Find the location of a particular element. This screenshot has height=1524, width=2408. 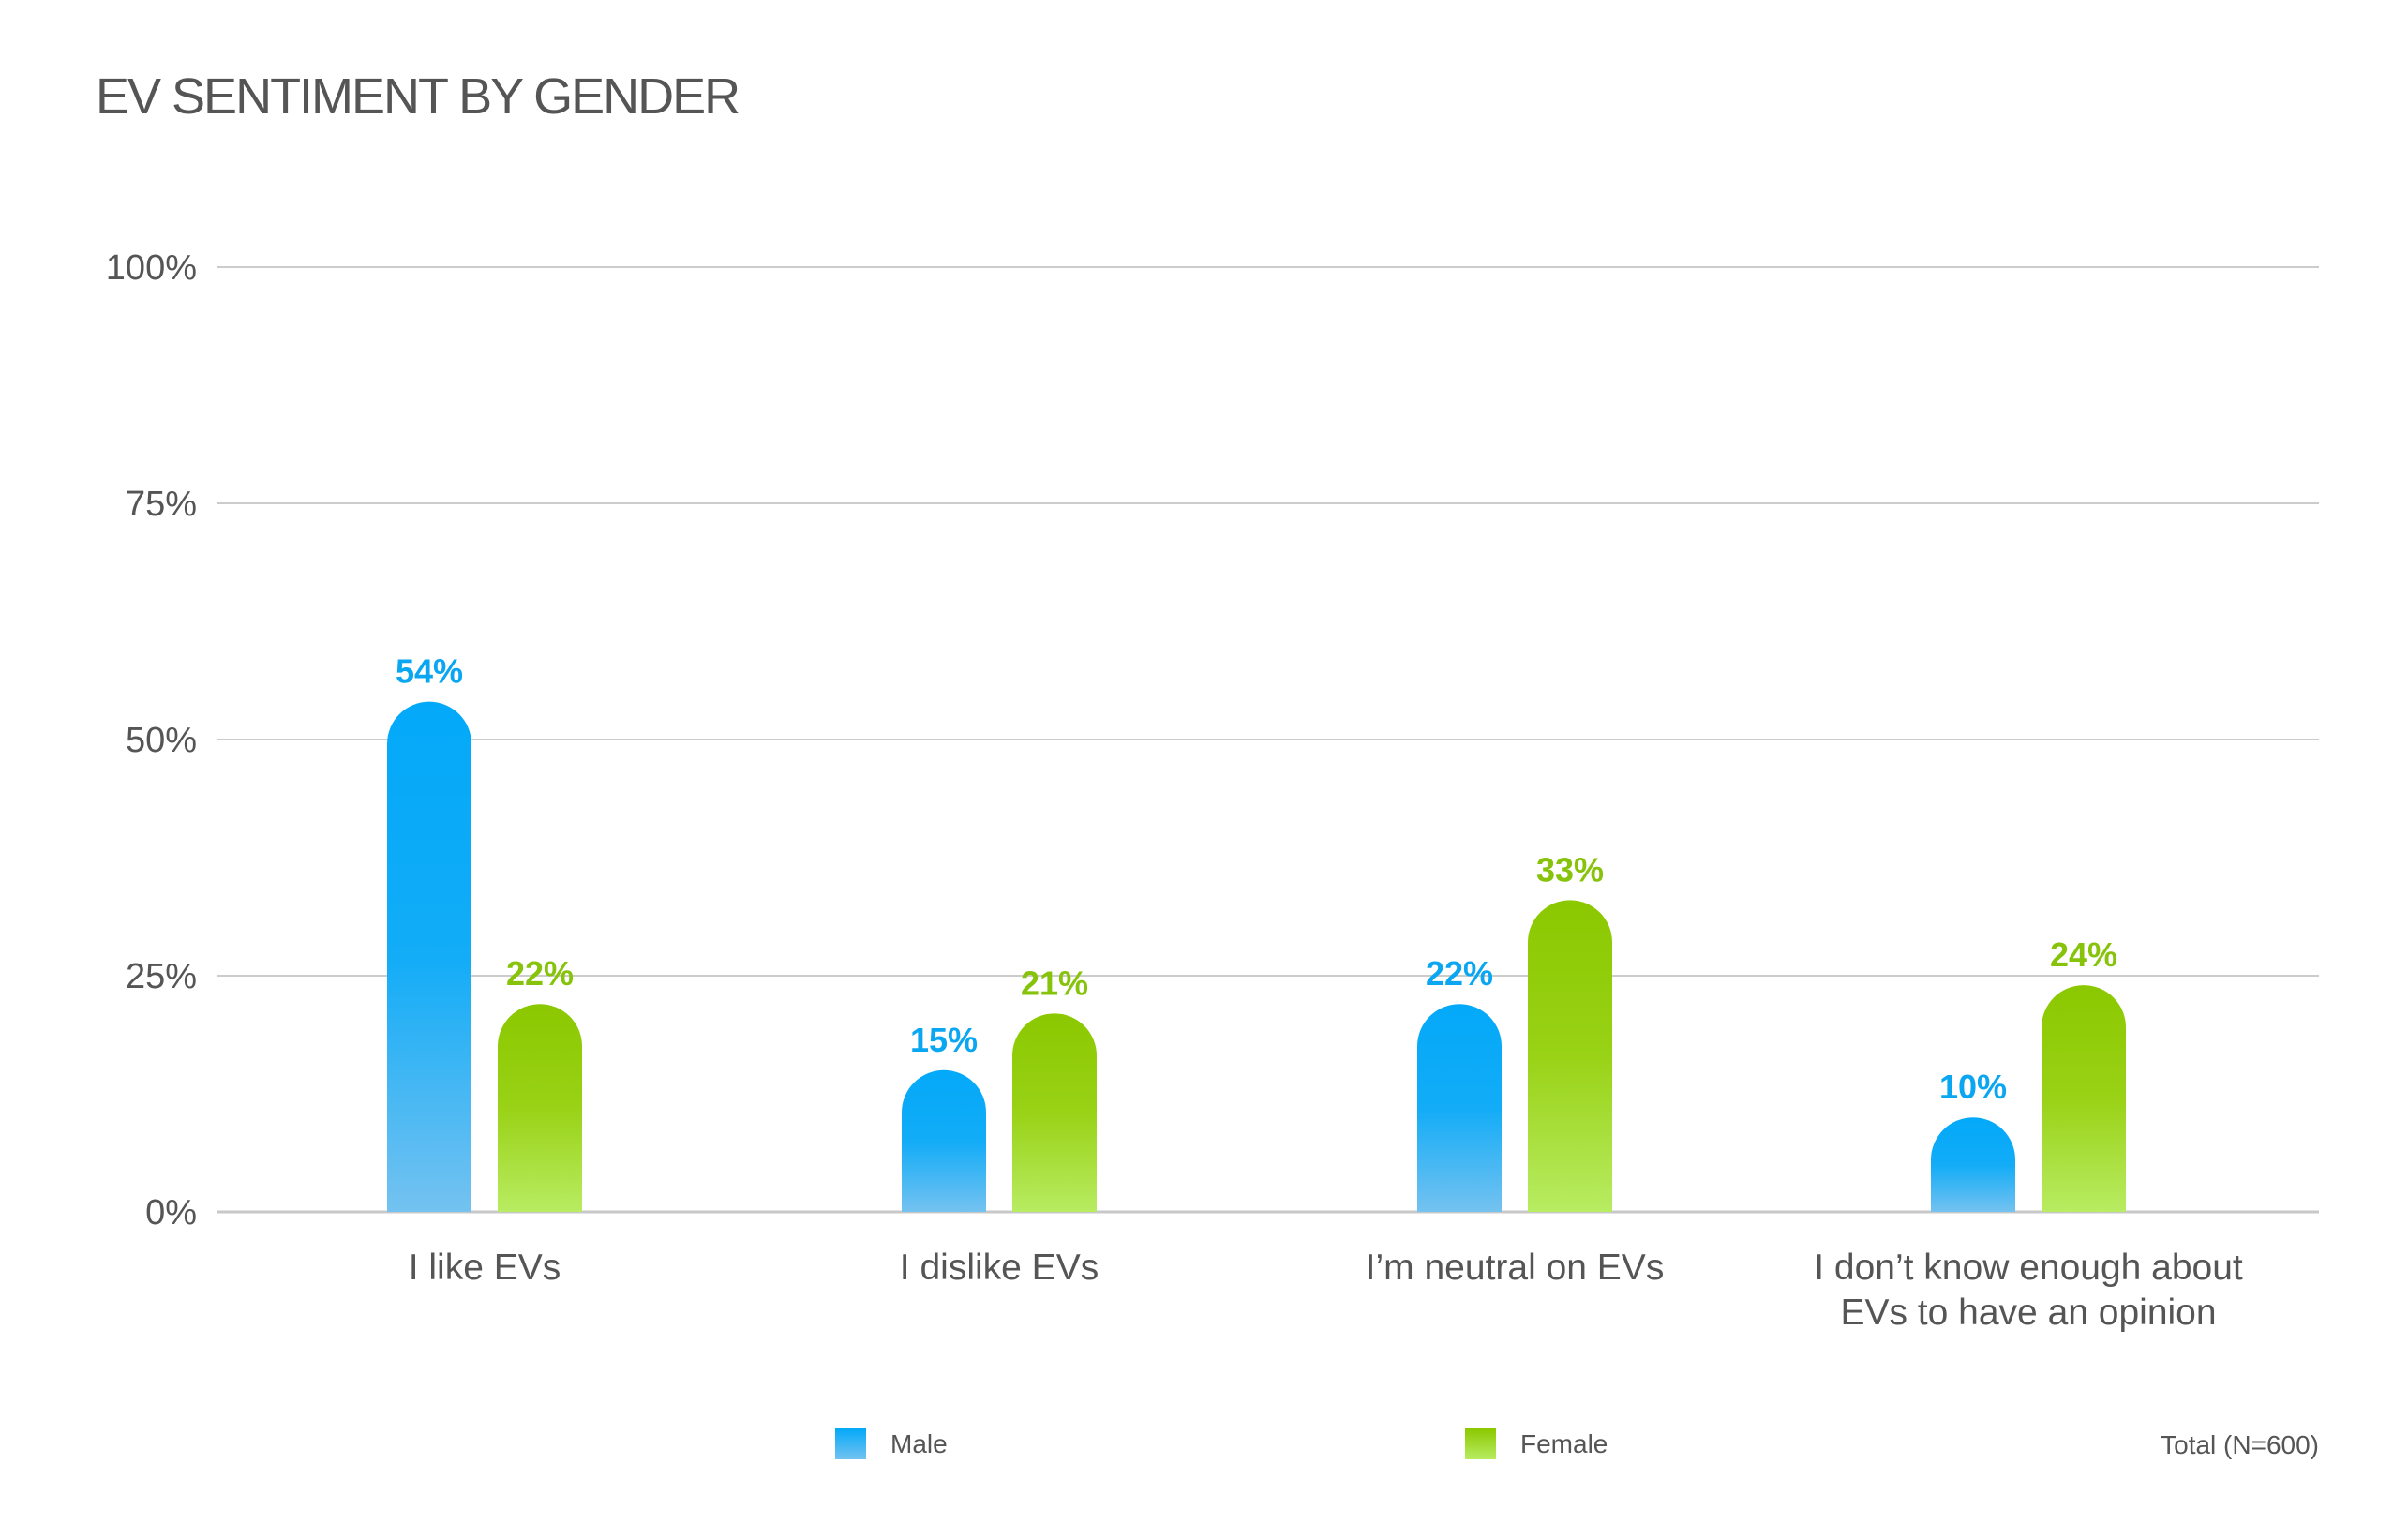

legend-label-male: Male is located at coordinates (919, 1443).